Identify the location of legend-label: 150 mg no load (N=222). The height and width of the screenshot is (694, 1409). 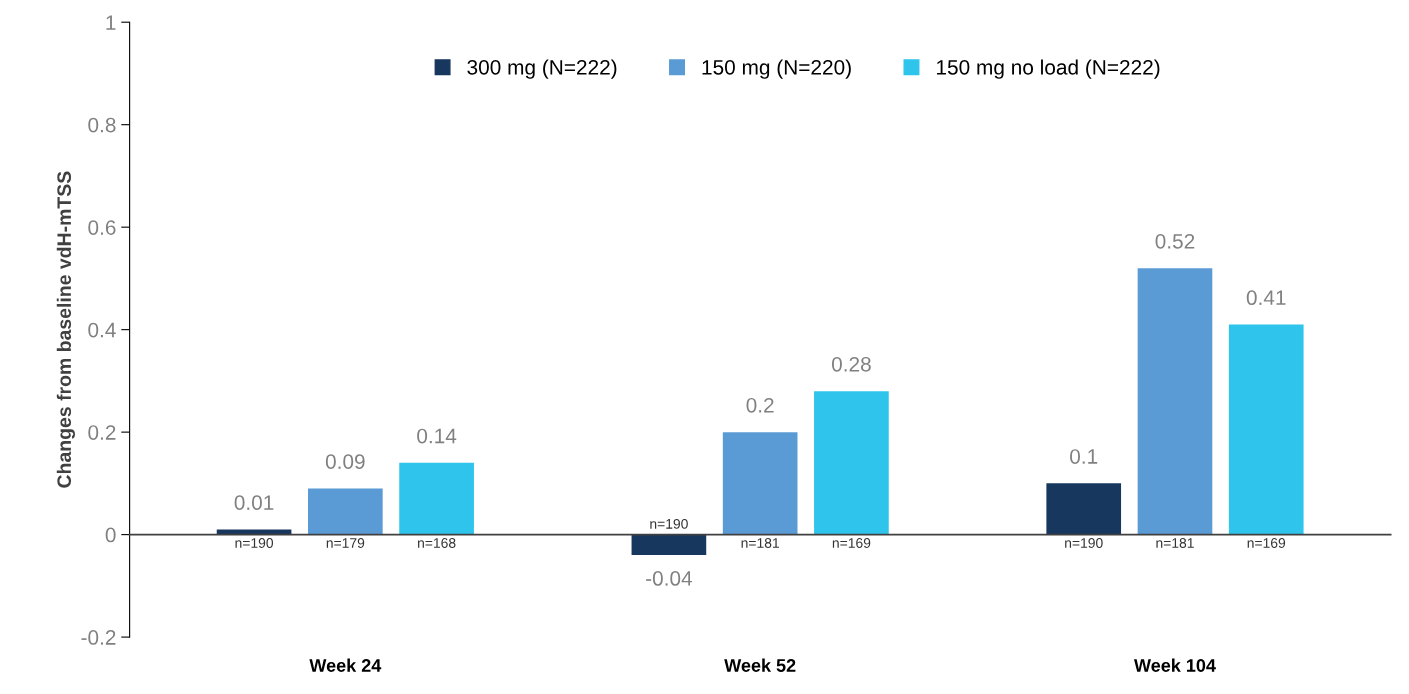
(1048, 69).